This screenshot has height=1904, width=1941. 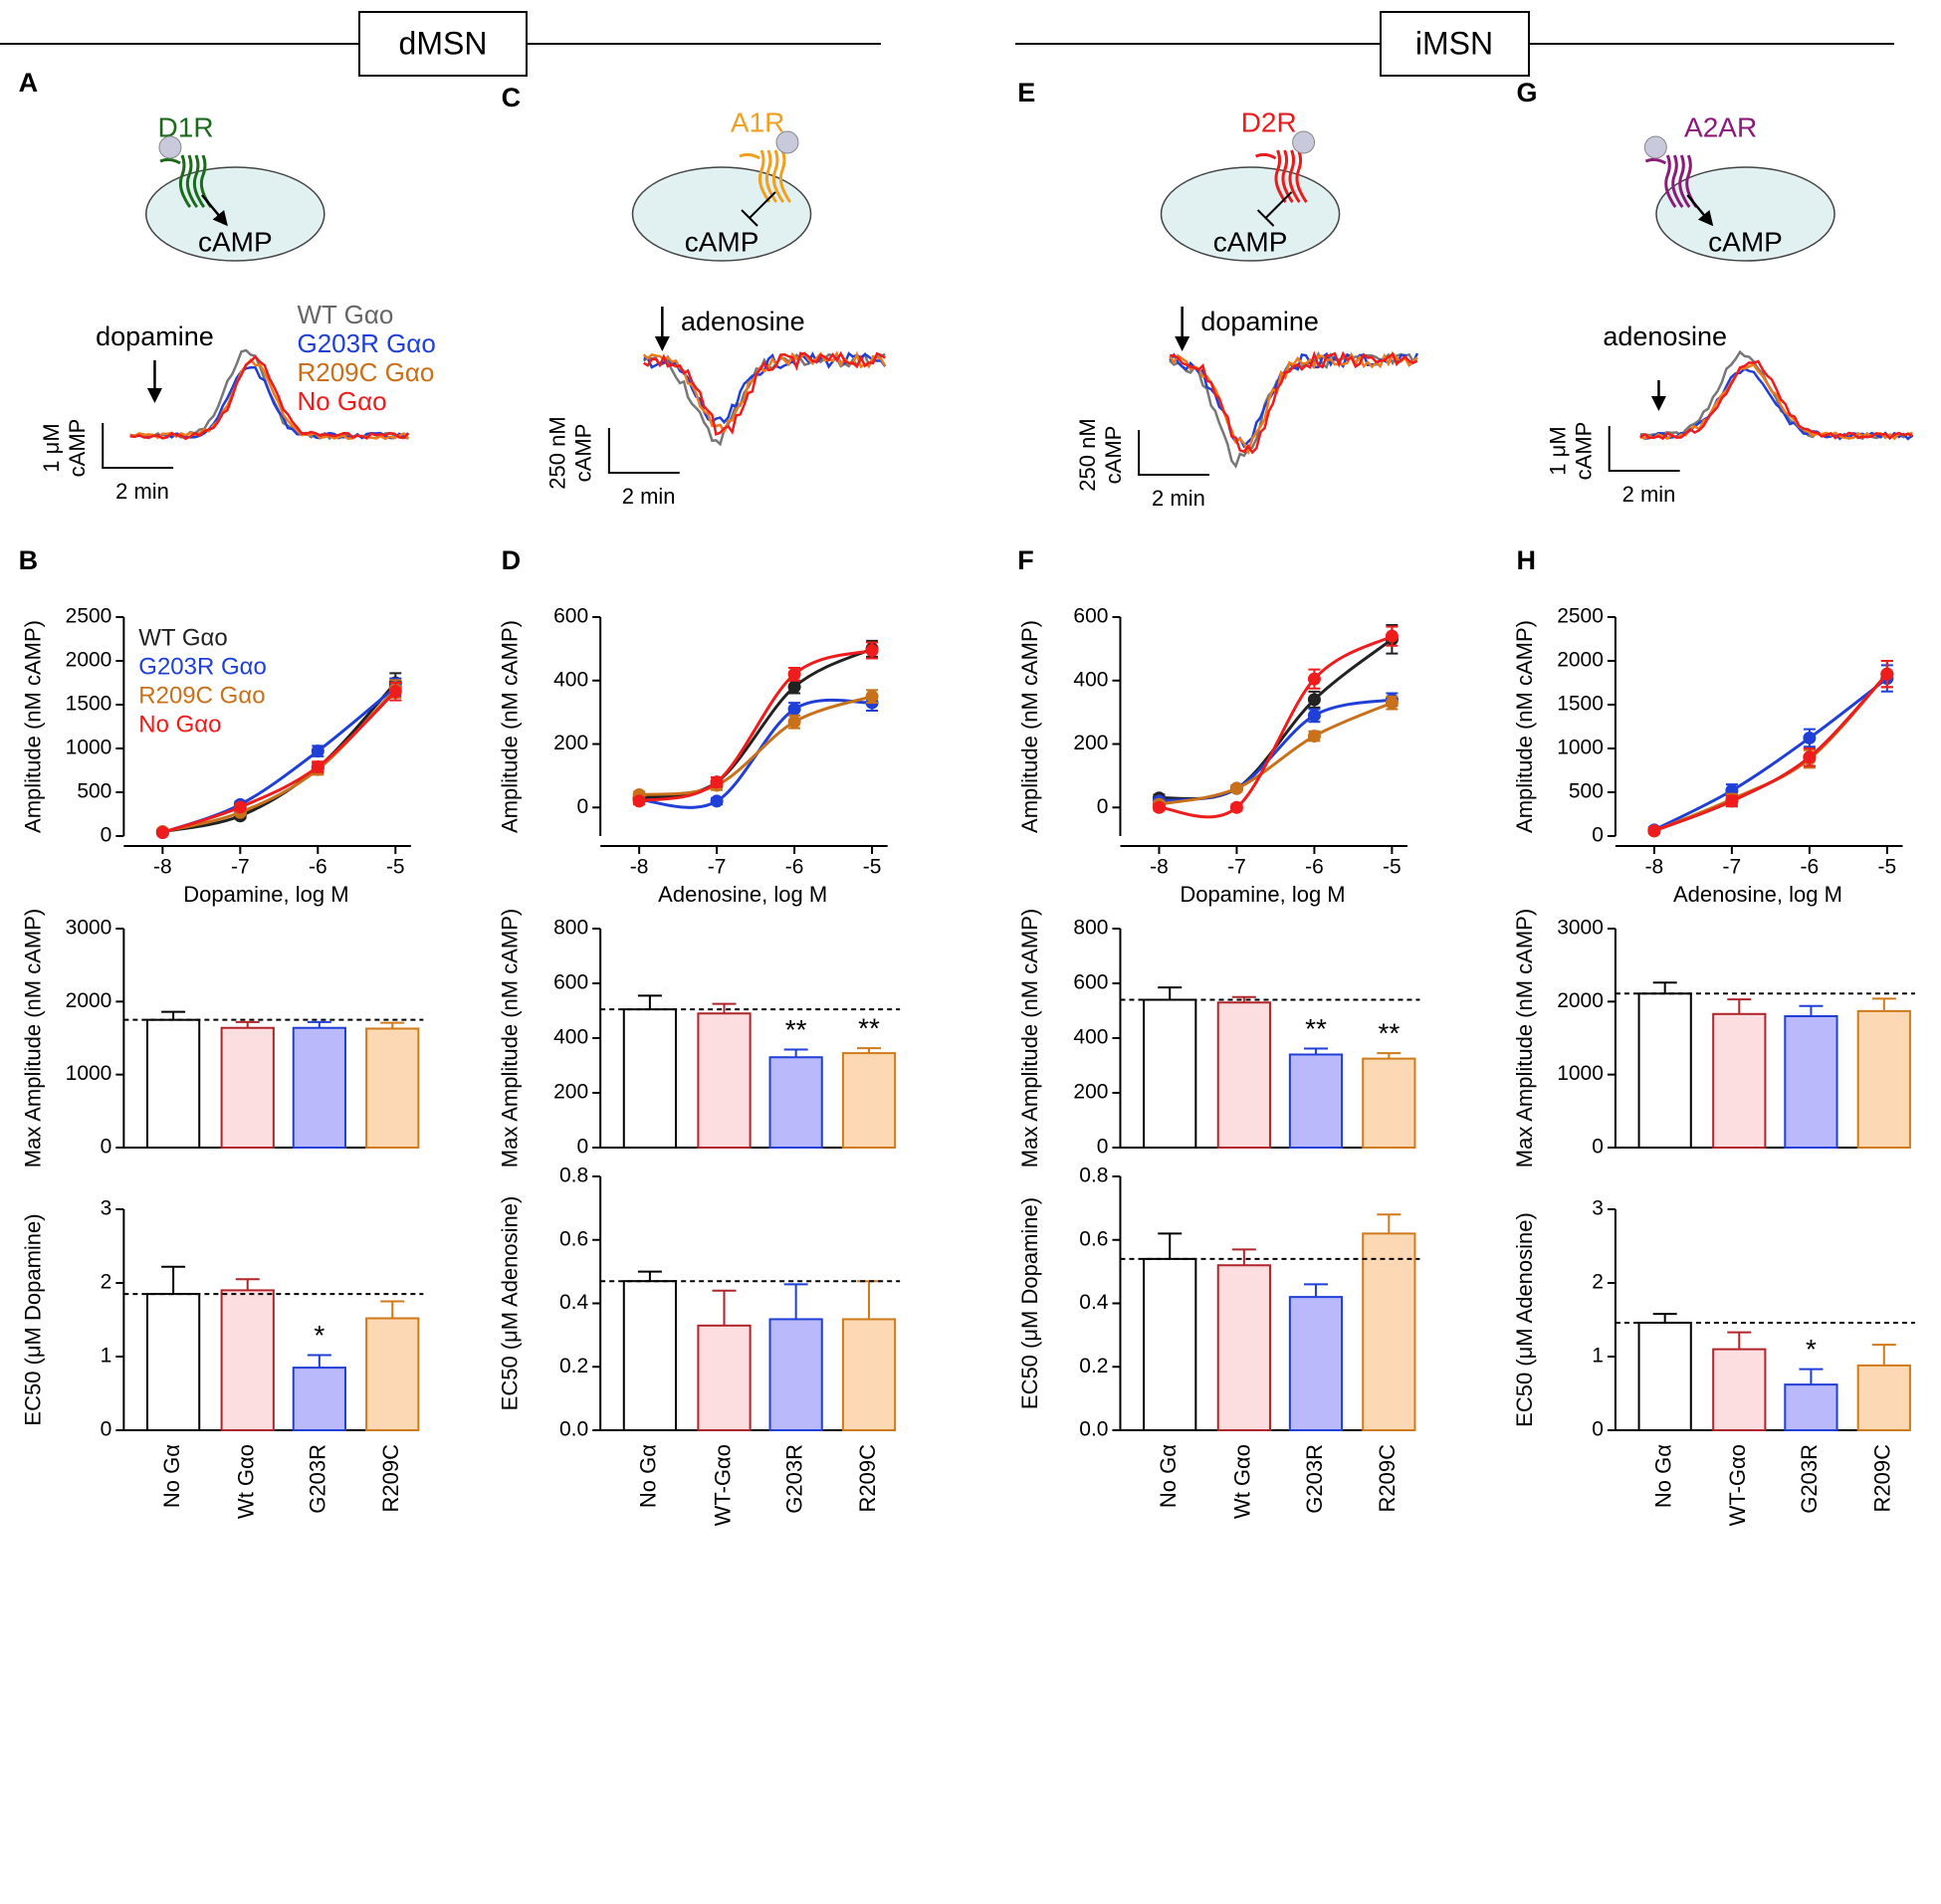 I want to click on y-tick-label: 2, so click(x=1598, y=1282).